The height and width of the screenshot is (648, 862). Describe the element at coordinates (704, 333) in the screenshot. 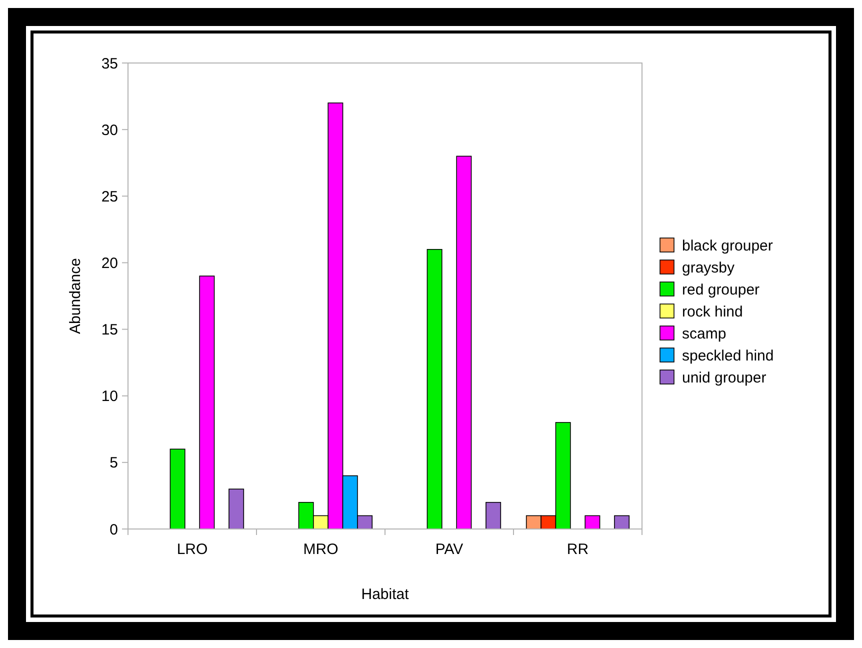

I see `legend-label: scamp` at that location.